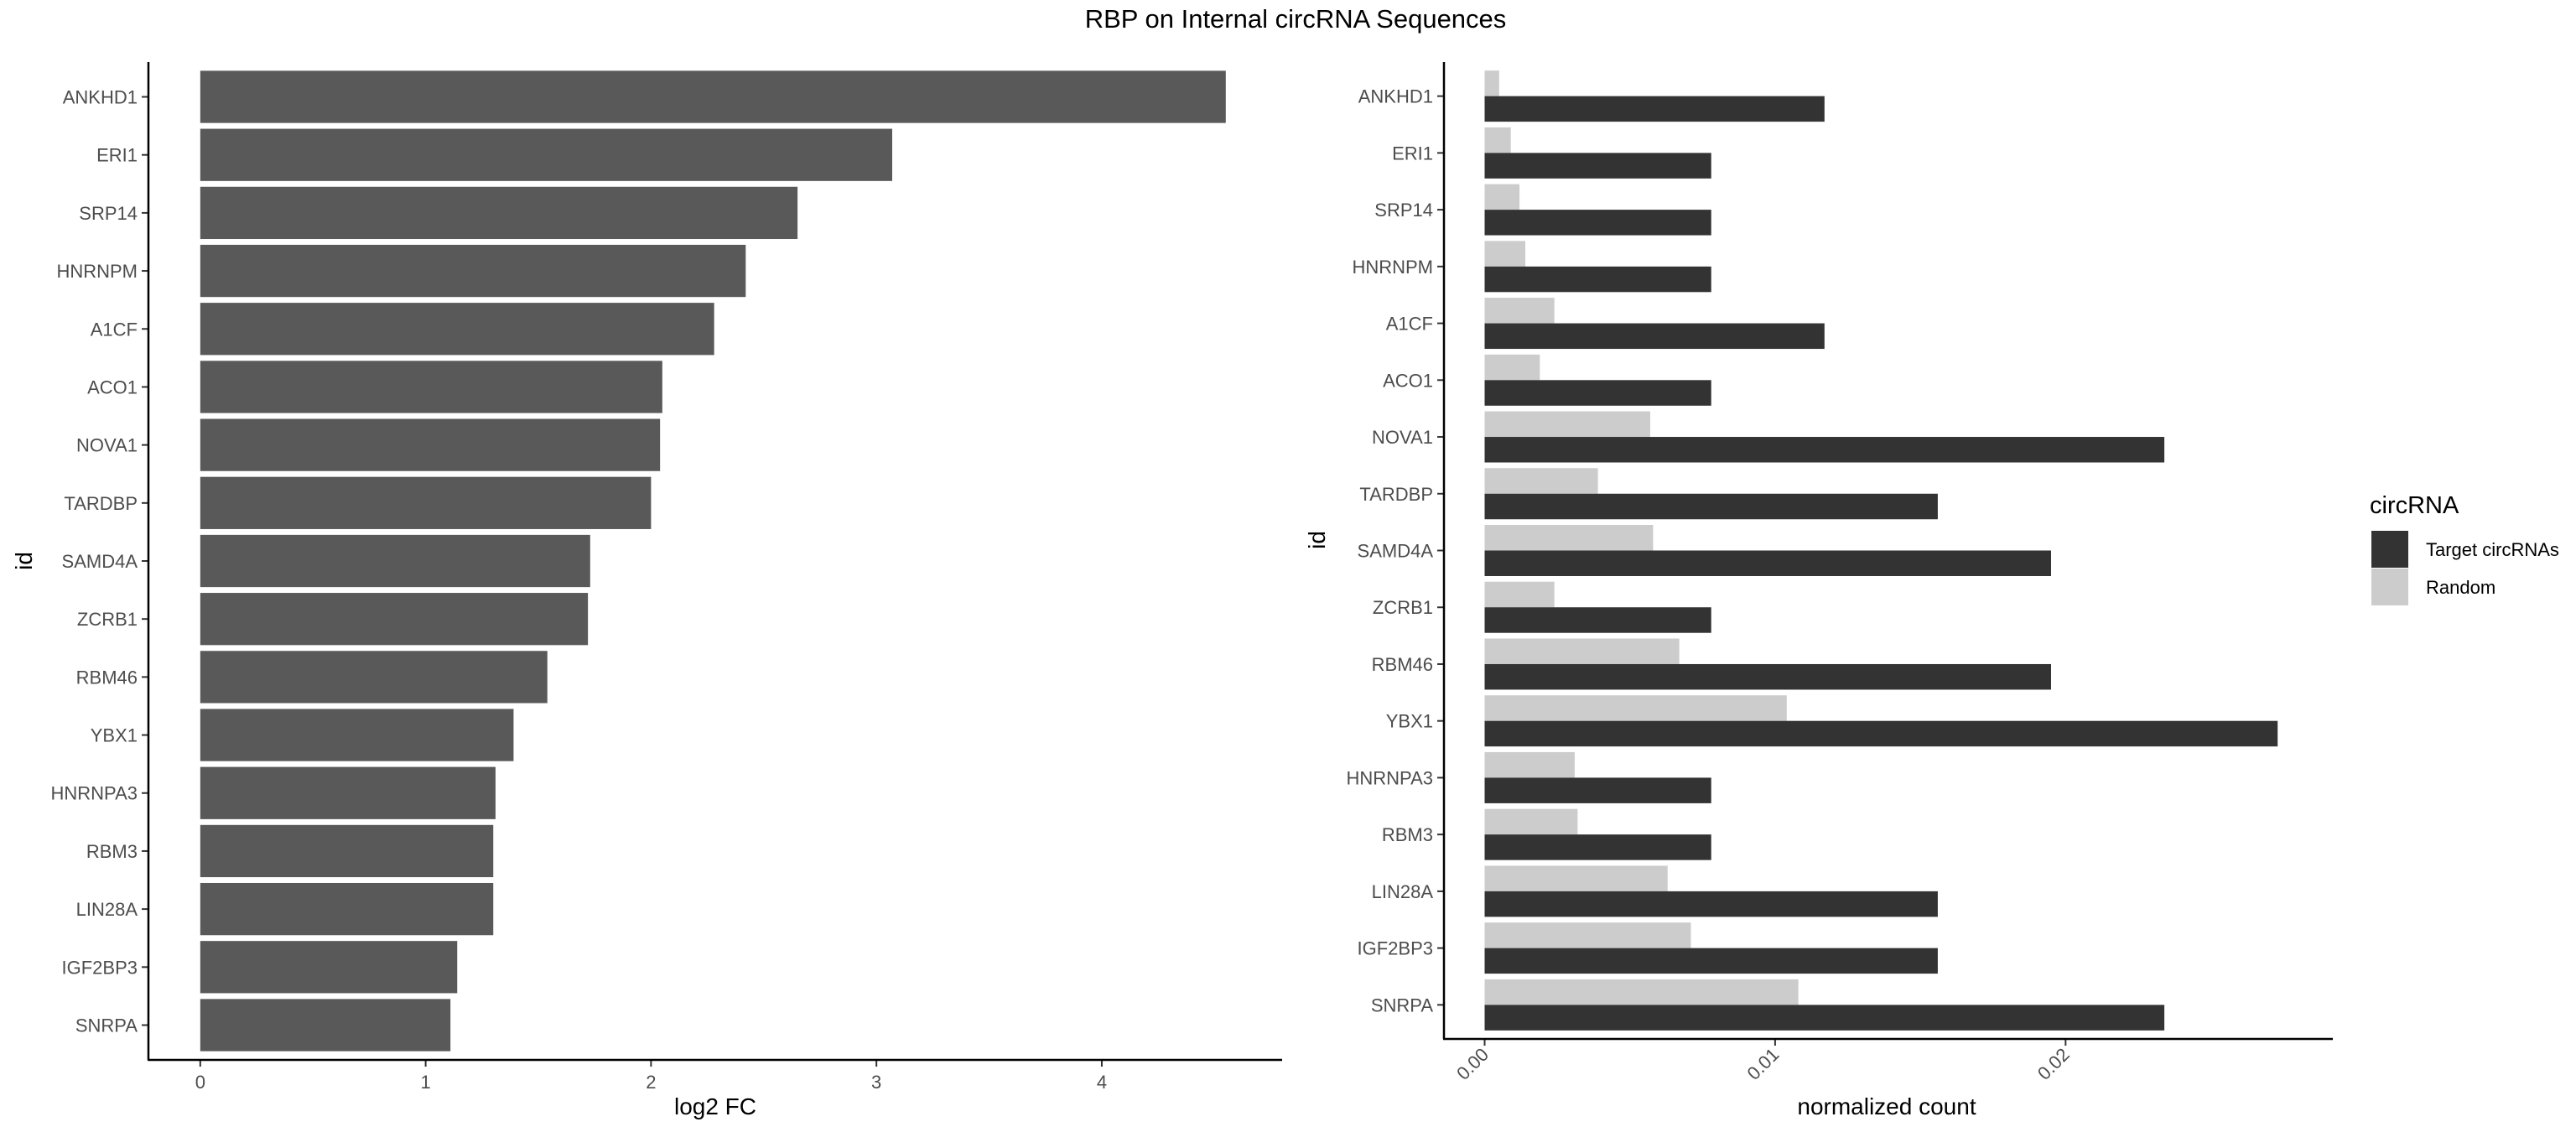  I want to click on left-x-tick-label: 2, so click(651, 1082).